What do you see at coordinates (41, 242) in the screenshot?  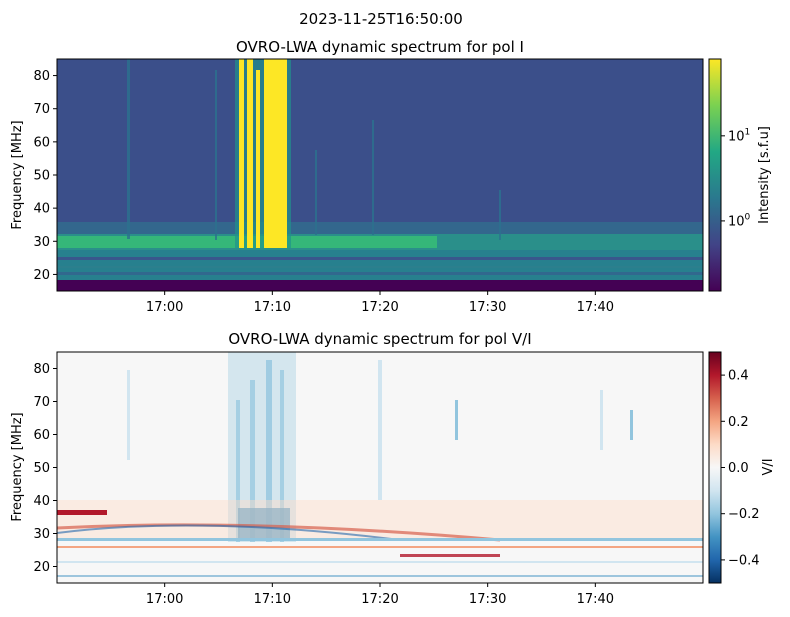 I see `intensity-y-tick-label: 30` at bounding box center [41, 242].